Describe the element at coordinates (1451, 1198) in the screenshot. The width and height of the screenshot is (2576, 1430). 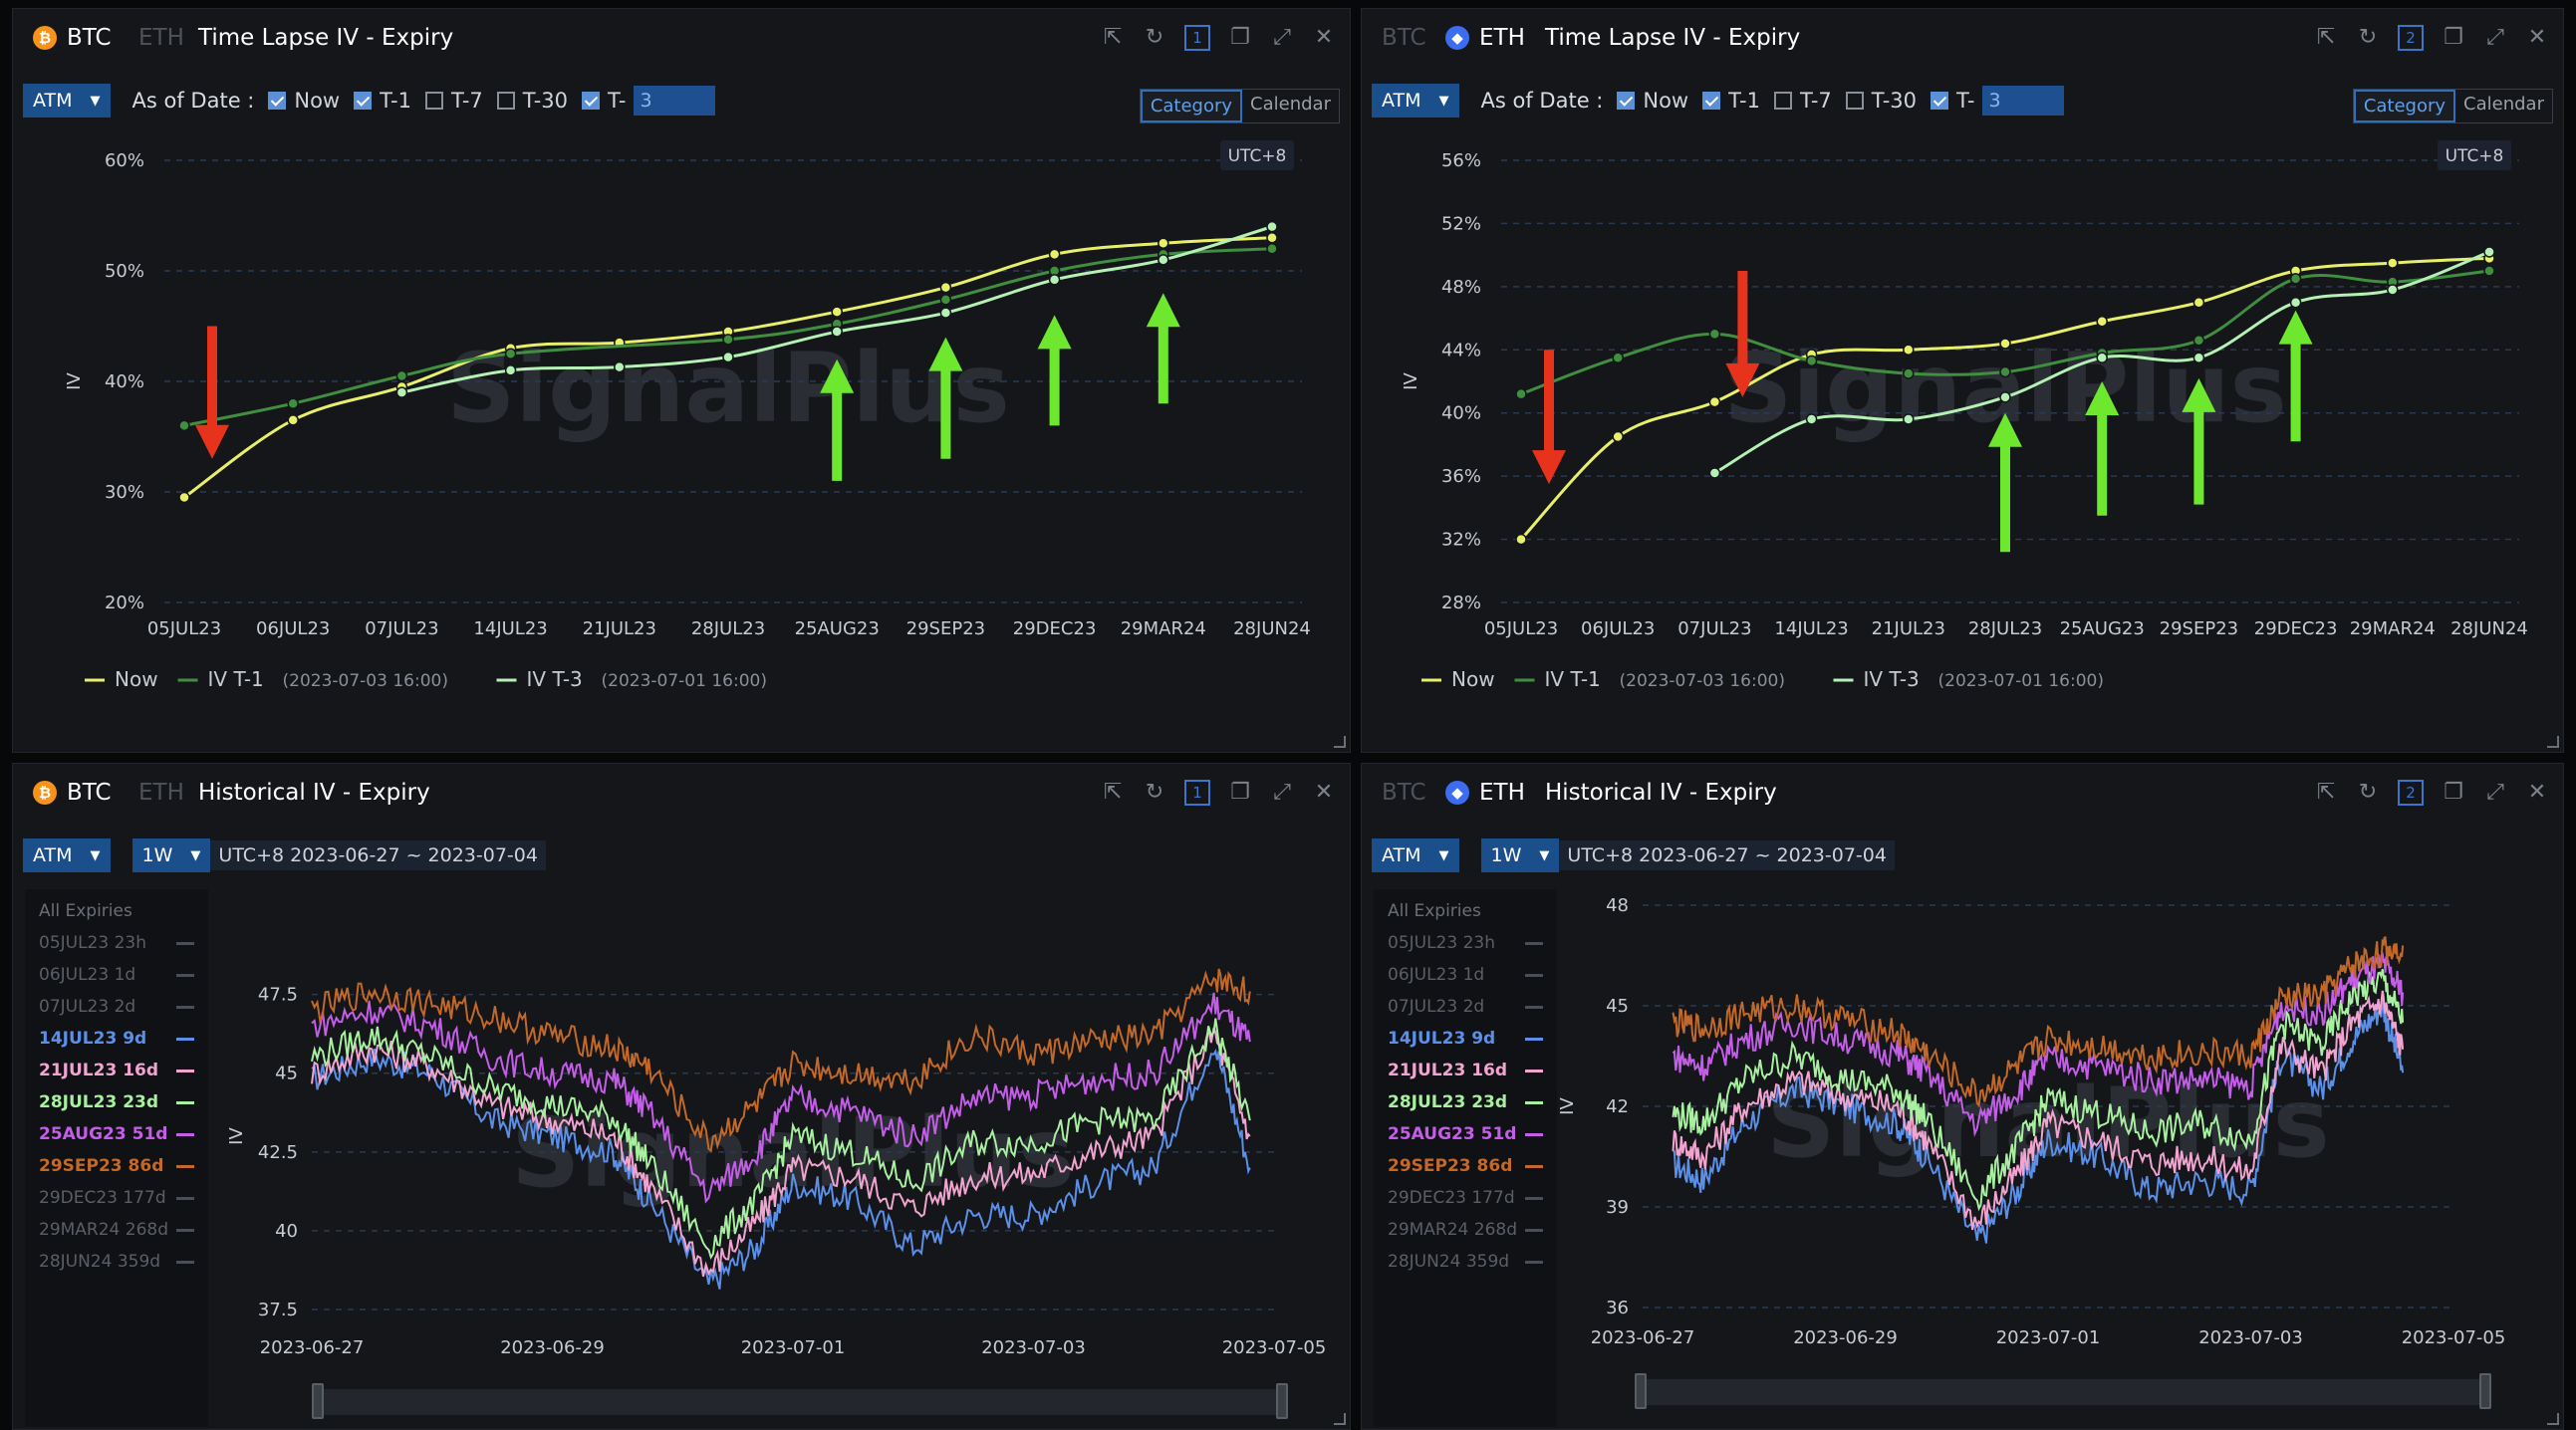
I see `legend-item-label: 29DEC23 177d` at that location.